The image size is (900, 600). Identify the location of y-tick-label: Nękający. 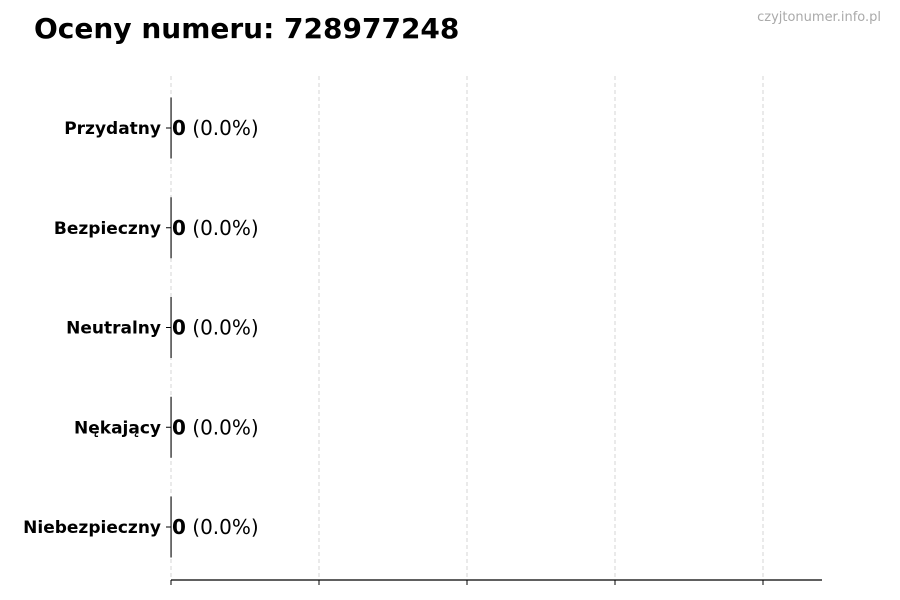
(117, 428).